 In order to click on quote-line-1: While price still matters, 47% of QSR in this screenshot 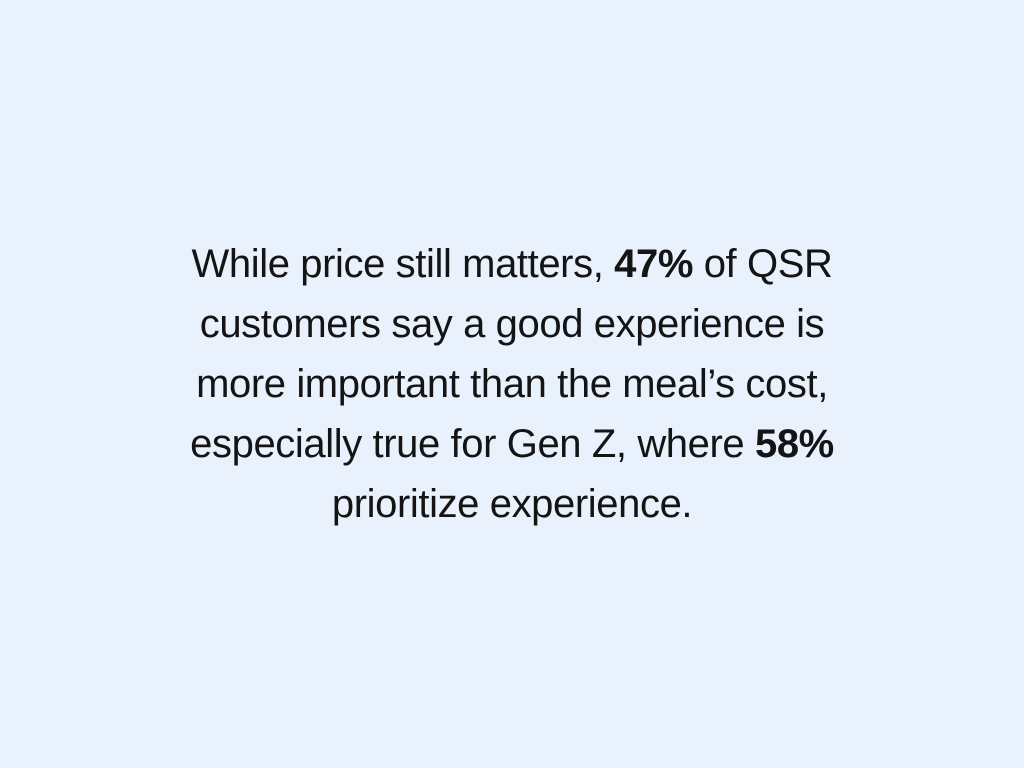, I will do `click(512, 264)`.